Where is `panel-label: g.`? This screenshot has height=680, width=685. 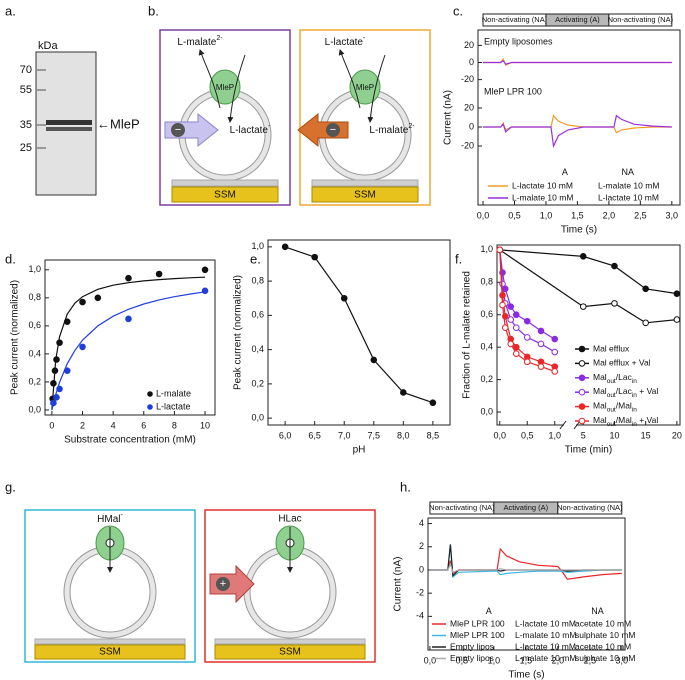
panel-label: g. is located at coordinates (10, 486).